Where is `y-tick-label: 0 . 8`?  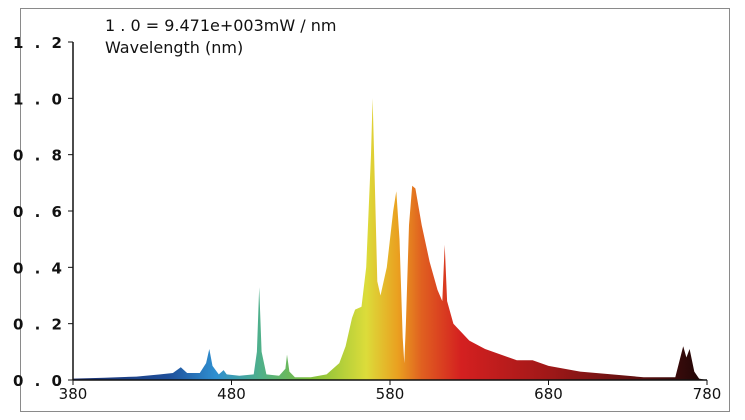
y-tick-label: 0 . 8 is located at coordinates (39, 156).